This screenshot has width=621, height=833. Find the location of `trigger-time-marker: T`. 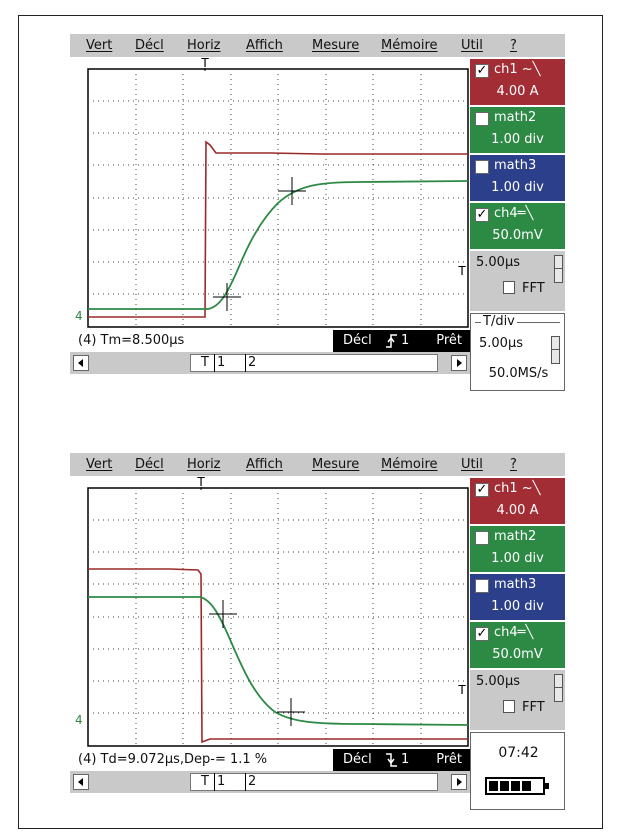

trigger-time-marker: T is located at coordinates (204, 63).